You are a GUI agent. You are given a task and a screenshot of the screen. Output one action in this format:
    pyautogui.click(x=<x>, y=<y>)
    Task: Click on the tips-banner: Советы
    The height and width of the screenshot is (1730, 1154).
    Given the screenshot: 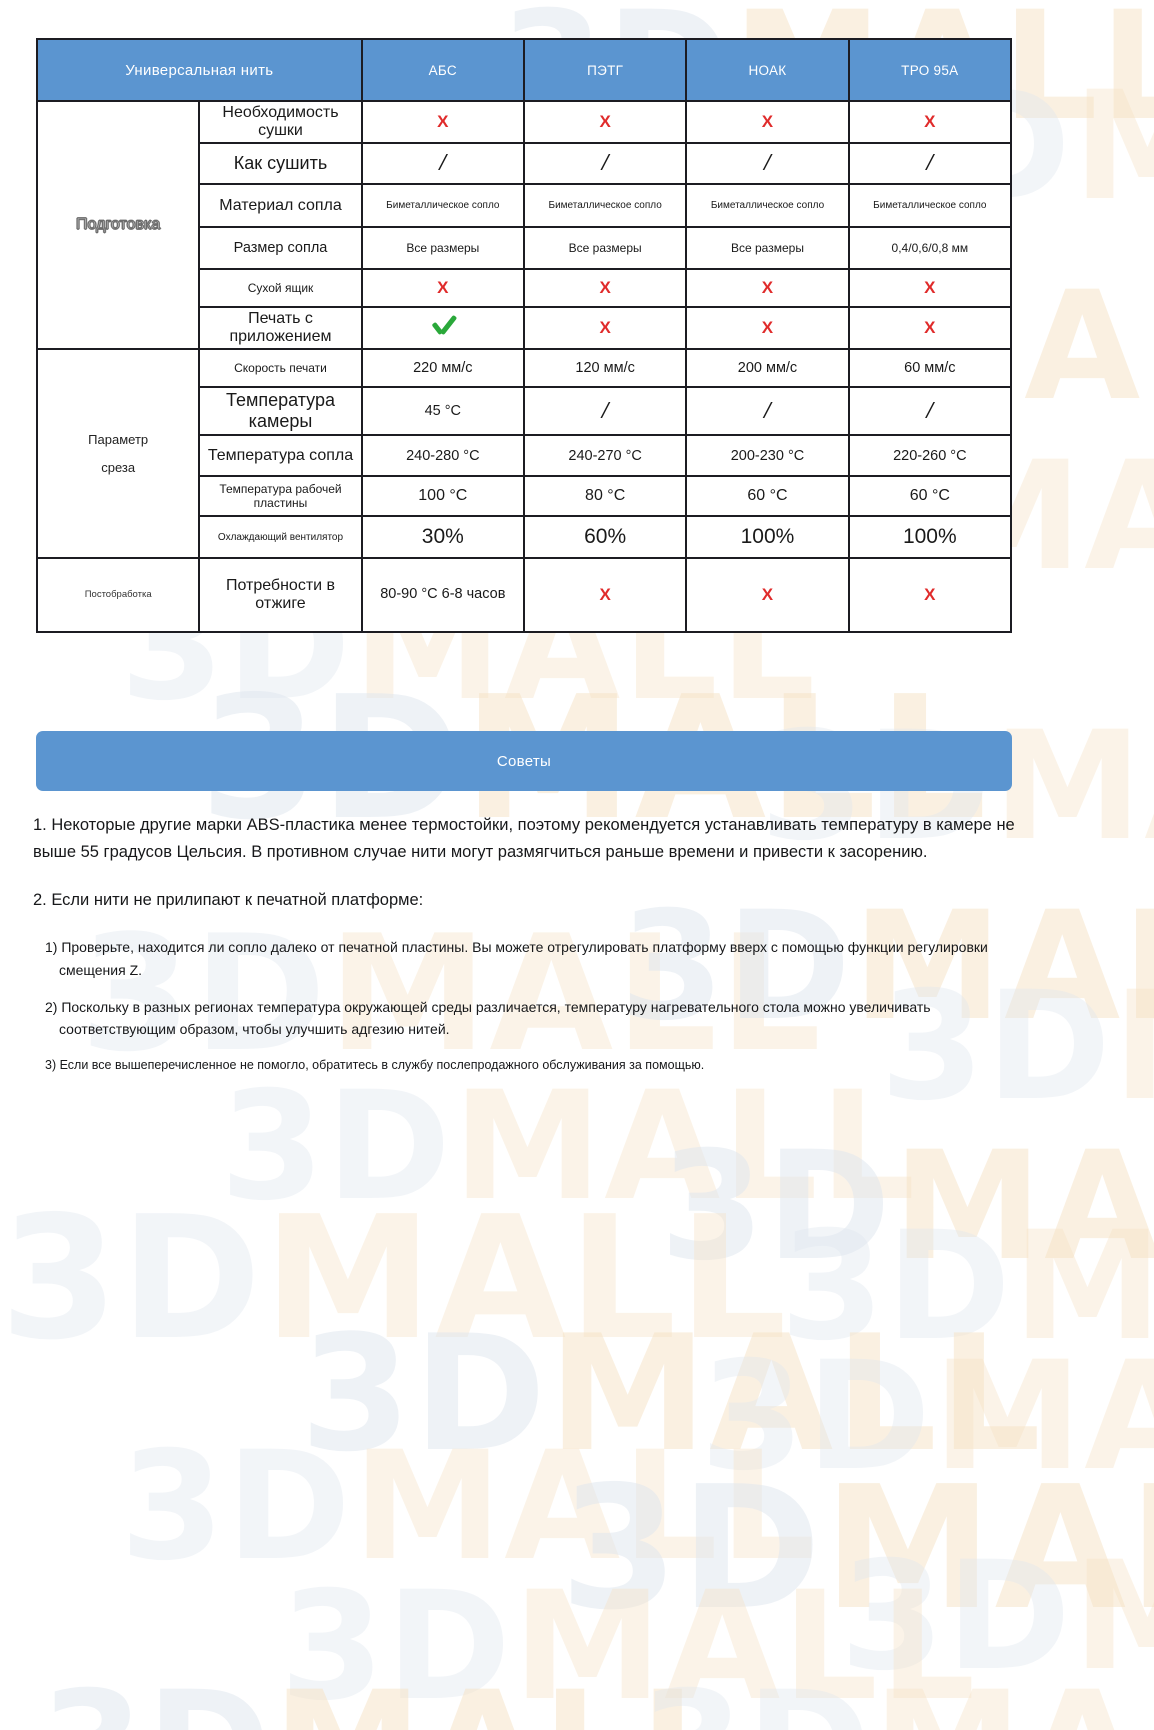 What is the action you would take?
    pyautogui.click(x=524, y=761)
    